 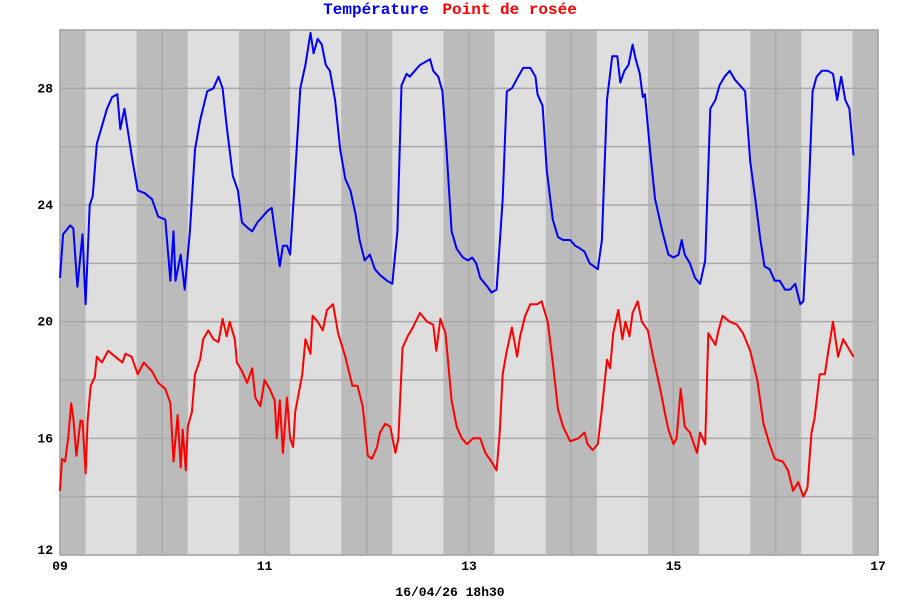 I want to click on y-tick-label: 28, so click(x=45, y=88).